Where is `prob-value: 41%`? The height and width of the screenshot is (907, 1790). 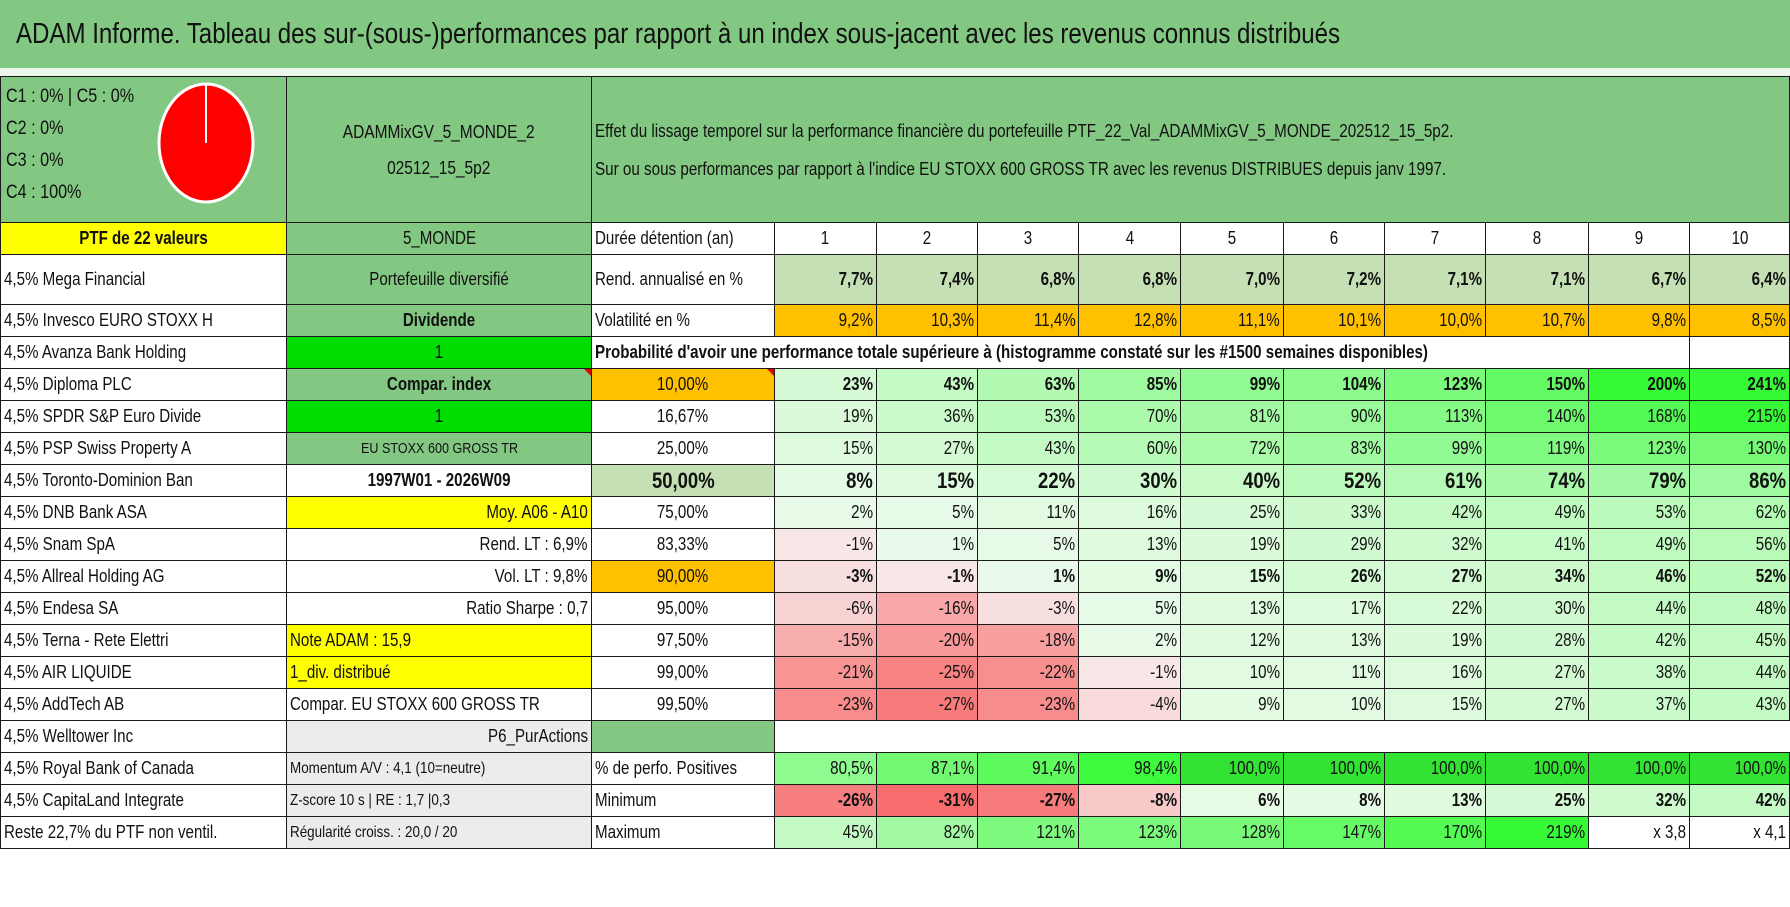 prob-value: 41% is located at coordinates (1537, 544).